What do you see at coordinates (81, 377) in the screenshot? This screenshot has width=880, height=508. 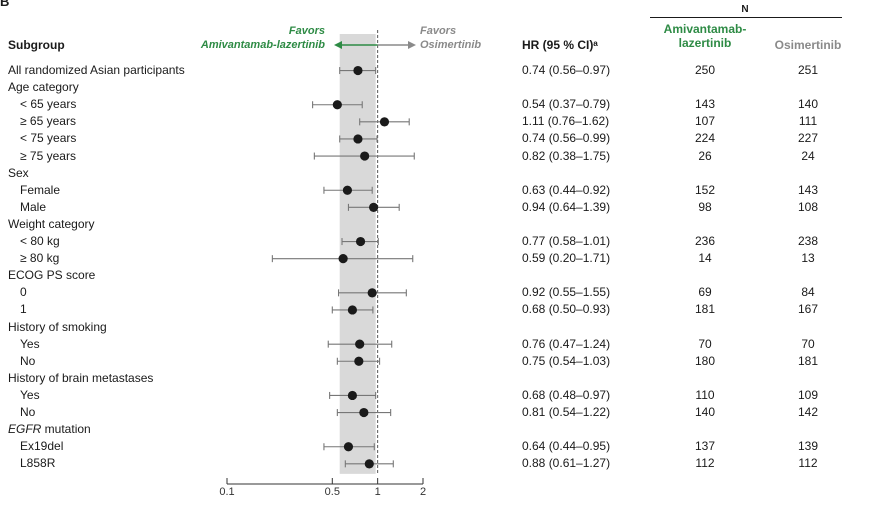 I see `subgroup-label-text: History of brain metastases` at bounding box center [81, 377].